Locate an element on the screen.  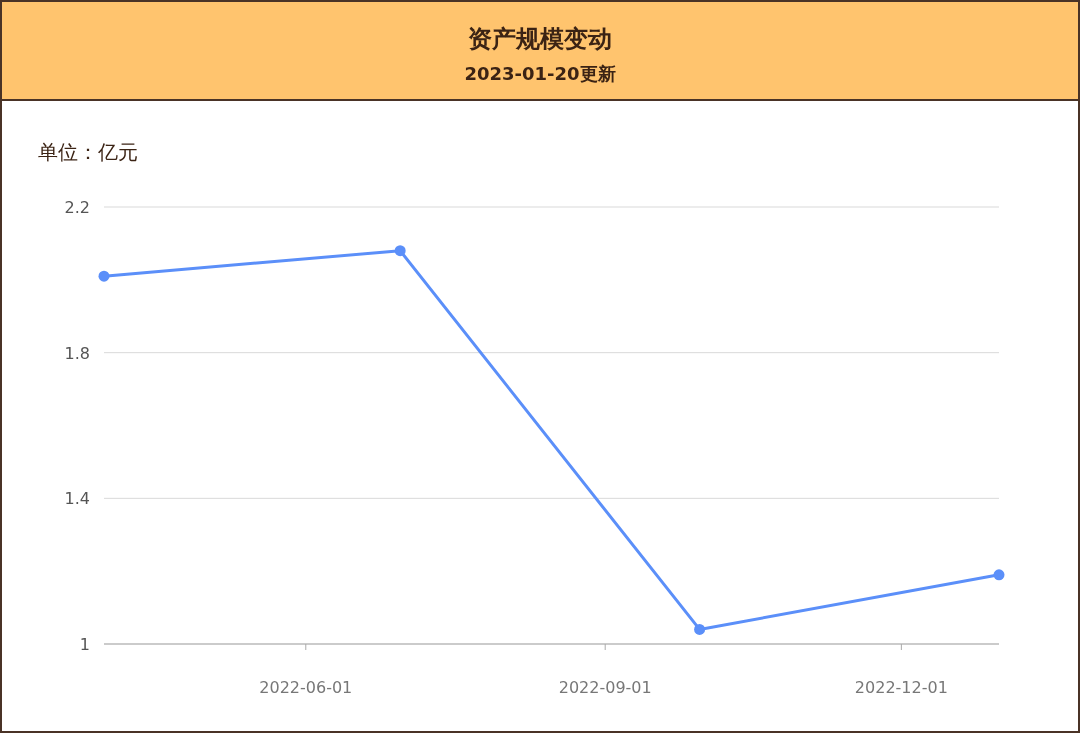
y-tick-label: 1.4 is located at coordinates (77, 499).